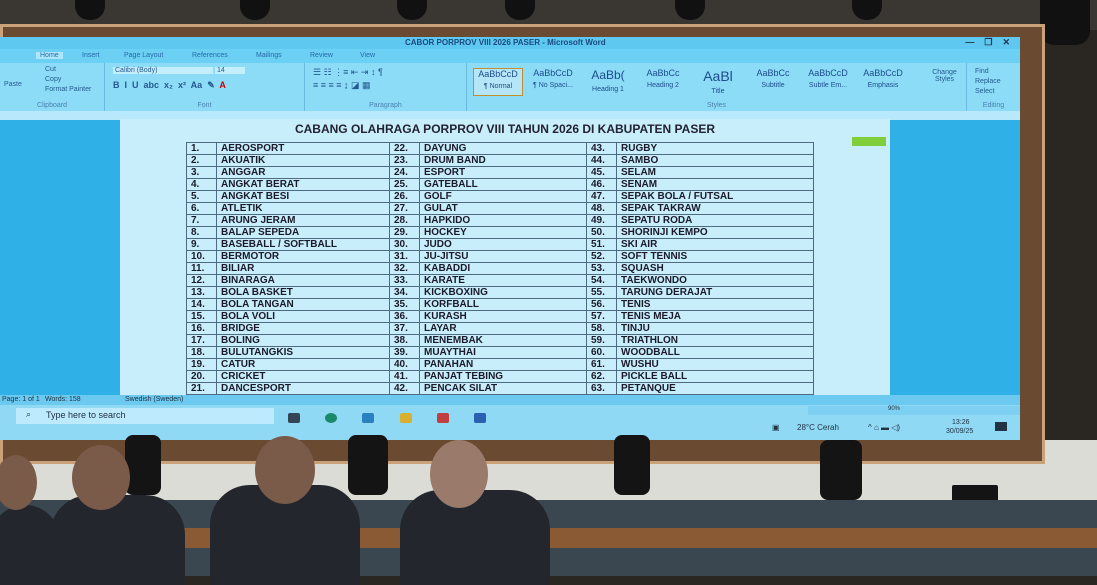  I want to click on file-explorer-icon, so click(406, 418).